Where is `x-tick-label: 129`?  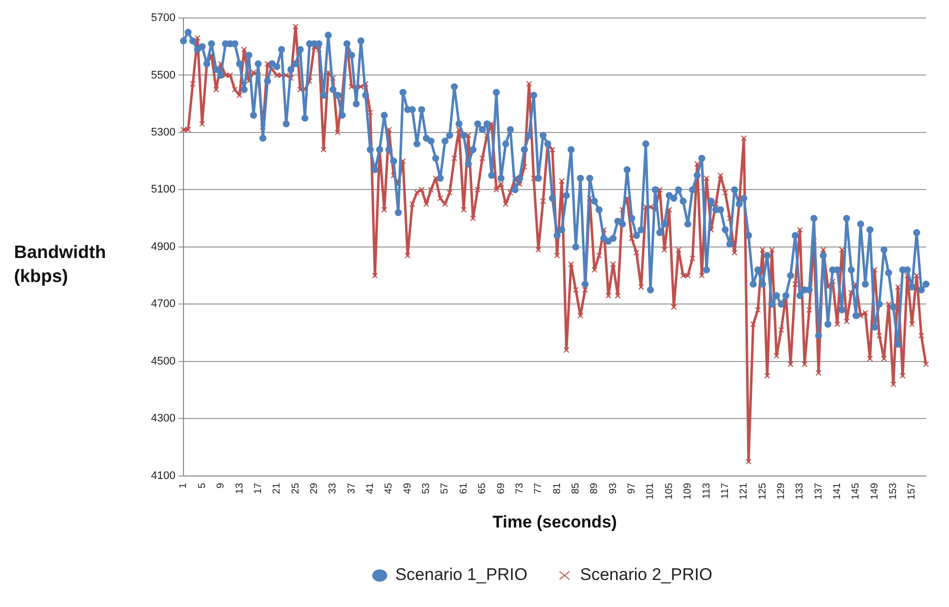
x-tick-label: 129 is located at coordinates (781, 491).